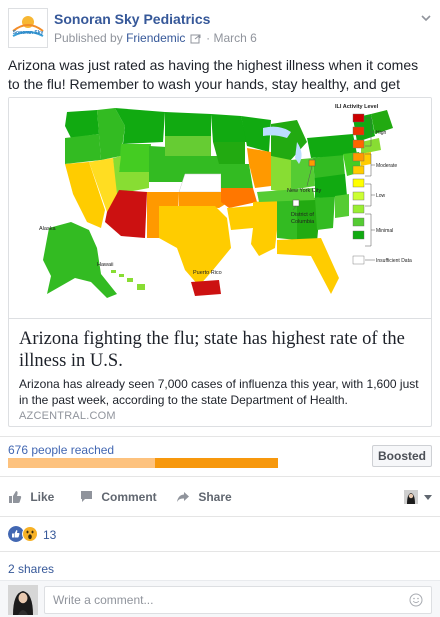 The width and height of the screenshot is (440, 617). What do you see at coordinates (15, 496) in the screenshot?
I see `thumbs-up-icon` at bounding box center [15, 496].